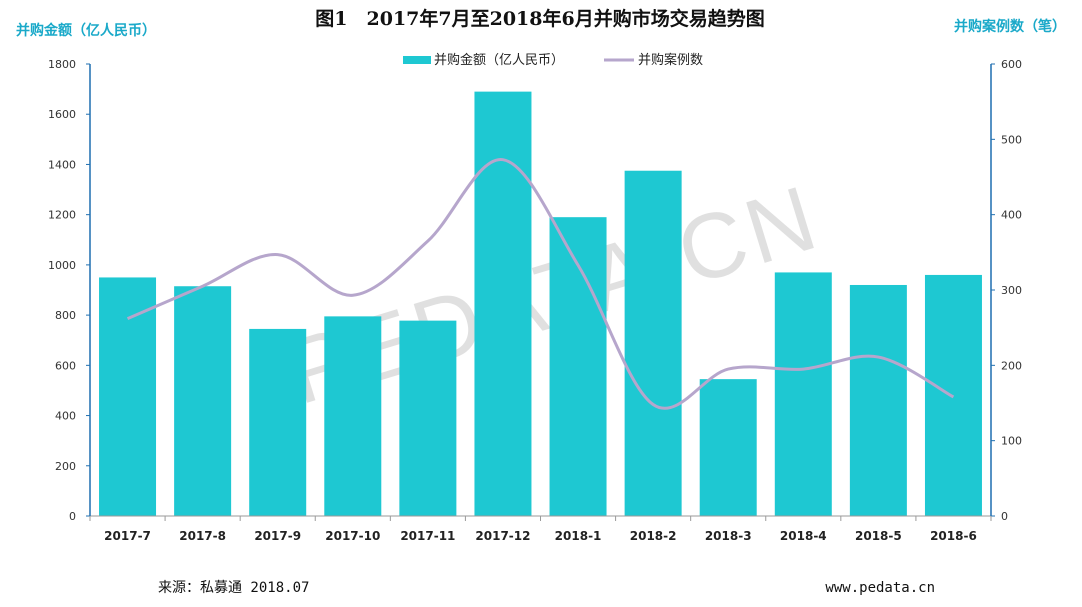  Describe the element at coordinates (1011, 139) in the screenshot. I see `right-tick-label: 500` at that location.